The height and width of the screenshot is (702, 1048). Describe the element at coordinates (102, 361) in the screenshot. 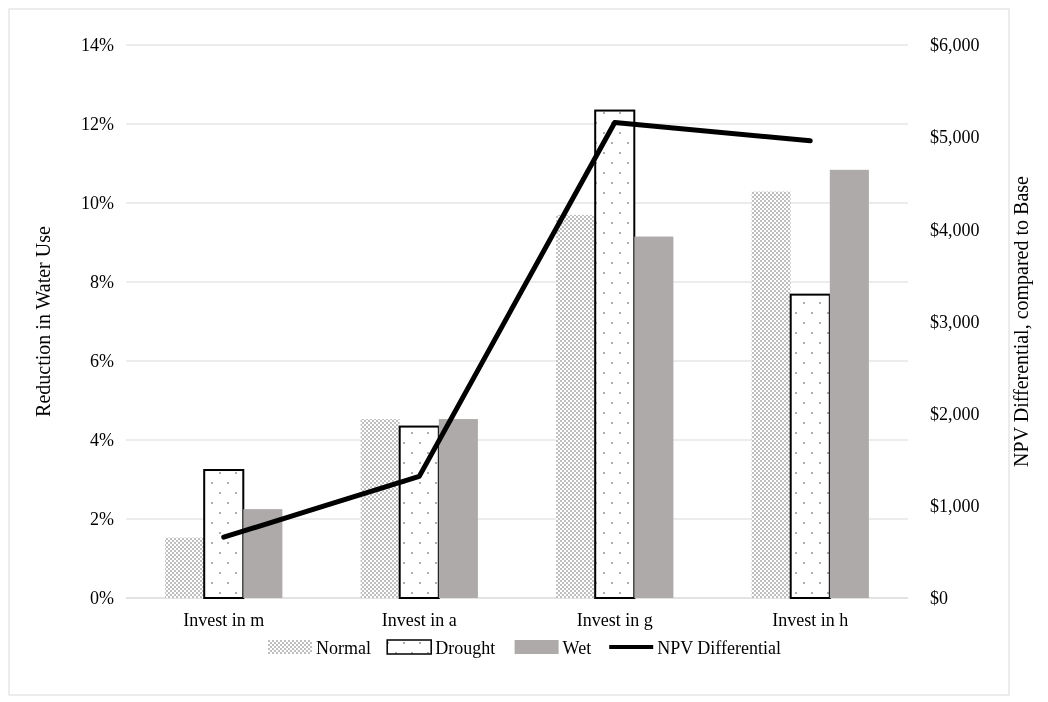

I see `y-tick-label: 6%` at that location.